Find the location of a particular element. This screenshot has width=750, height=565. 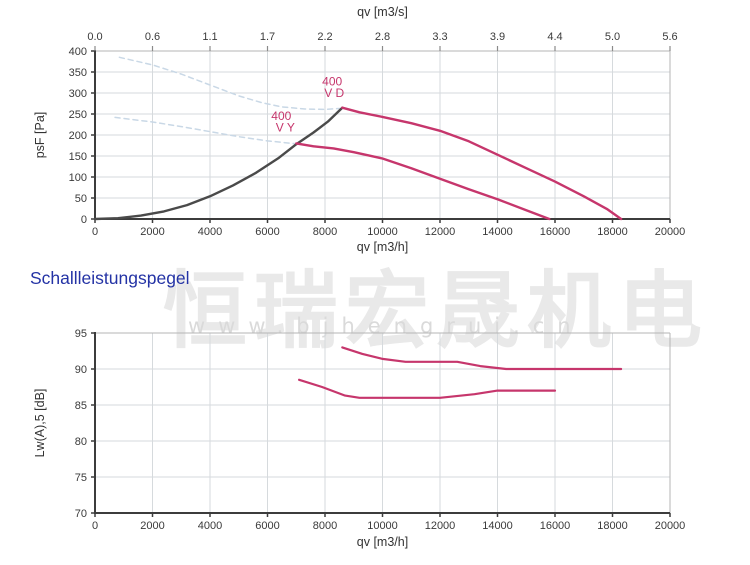

y-tick-label: 50 is located at coordinates (81, 199).